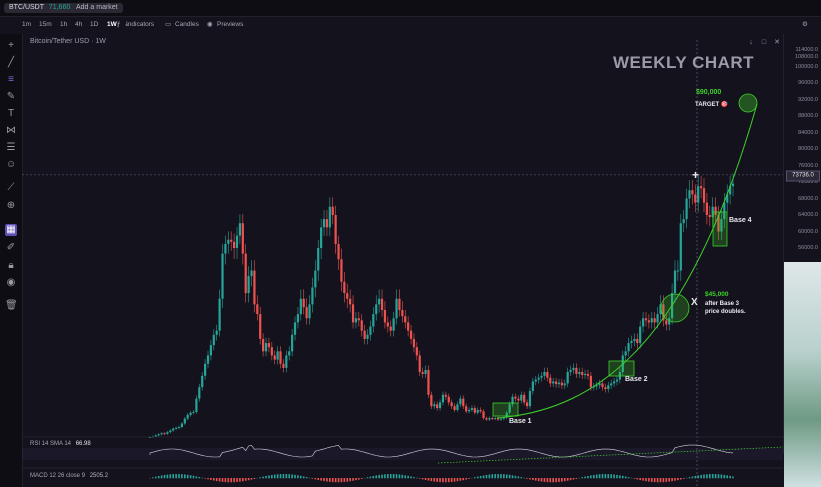 This screenshot has height=487, width=821. Describe the element at coordinates (803, 176) in the screenshot. I see `current-price-tag: 73736.0` at that location.